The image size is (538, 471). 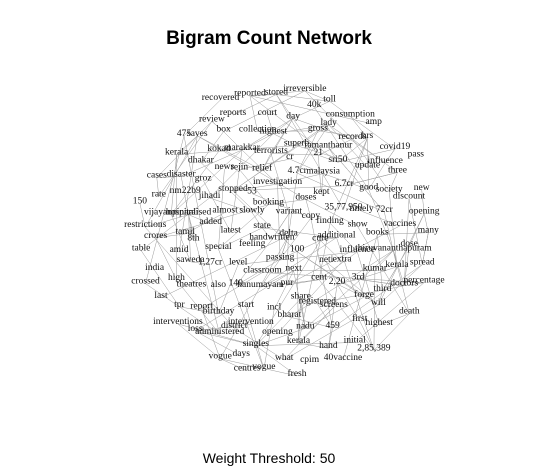 What do you see at coordinates (212, 119) in the screenshot?
I see `node-label: review` at bounding box center [212, 119].